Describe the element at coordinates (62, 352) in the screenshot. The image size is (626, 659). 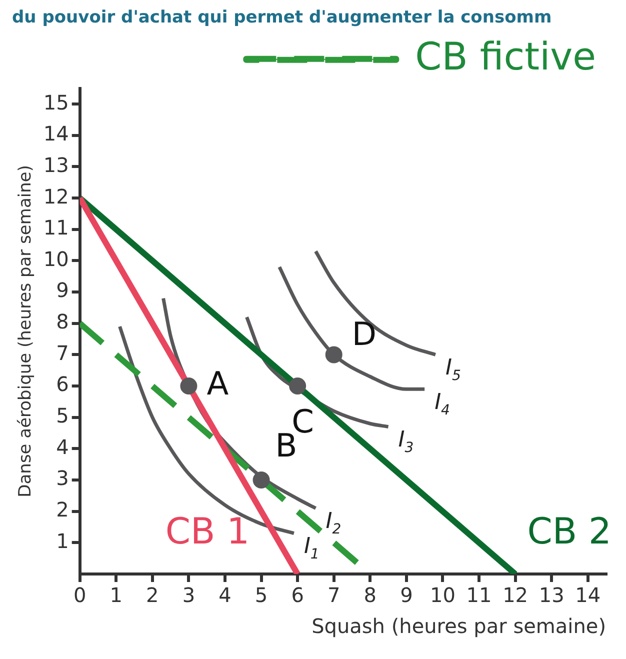
I see `y-tick-label: 7` at that location.